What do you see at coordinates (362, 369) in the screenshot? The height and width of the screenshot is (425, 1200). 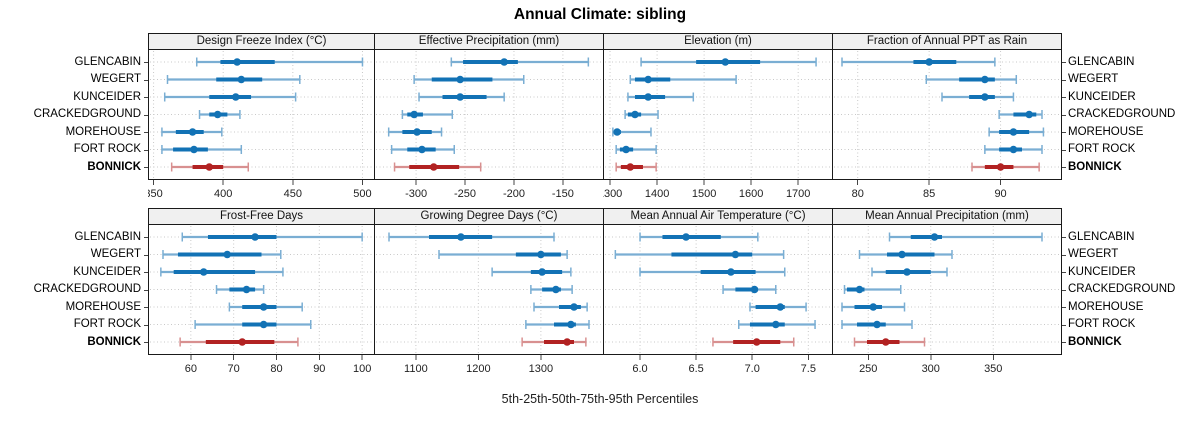 I see `x-axis-tick-label: 100` at bounding box center [362, 369].